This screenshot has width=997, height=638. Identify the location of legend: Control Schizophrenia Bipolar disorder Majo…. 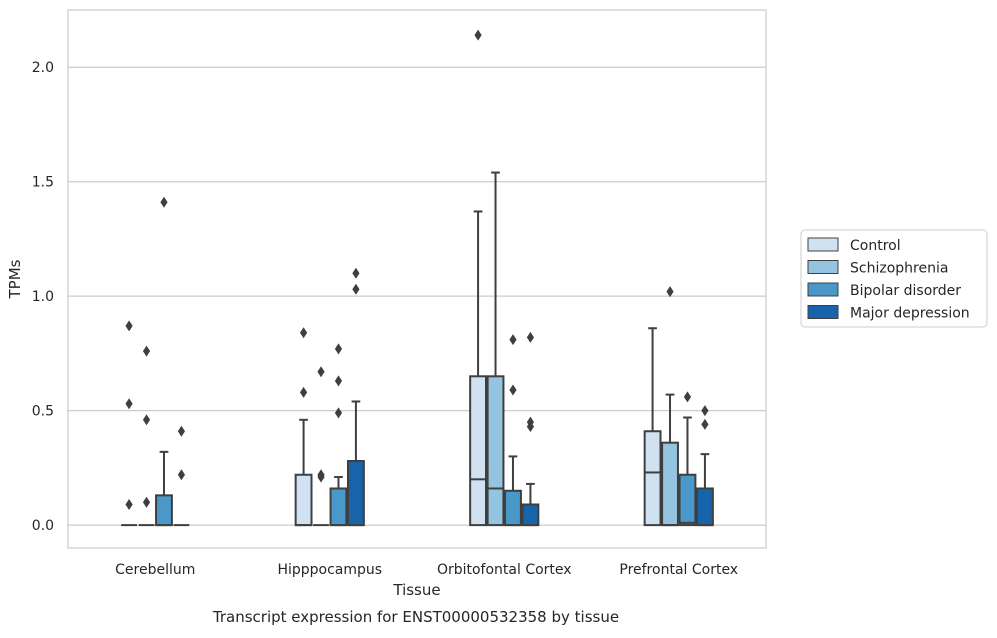
(894, 278).